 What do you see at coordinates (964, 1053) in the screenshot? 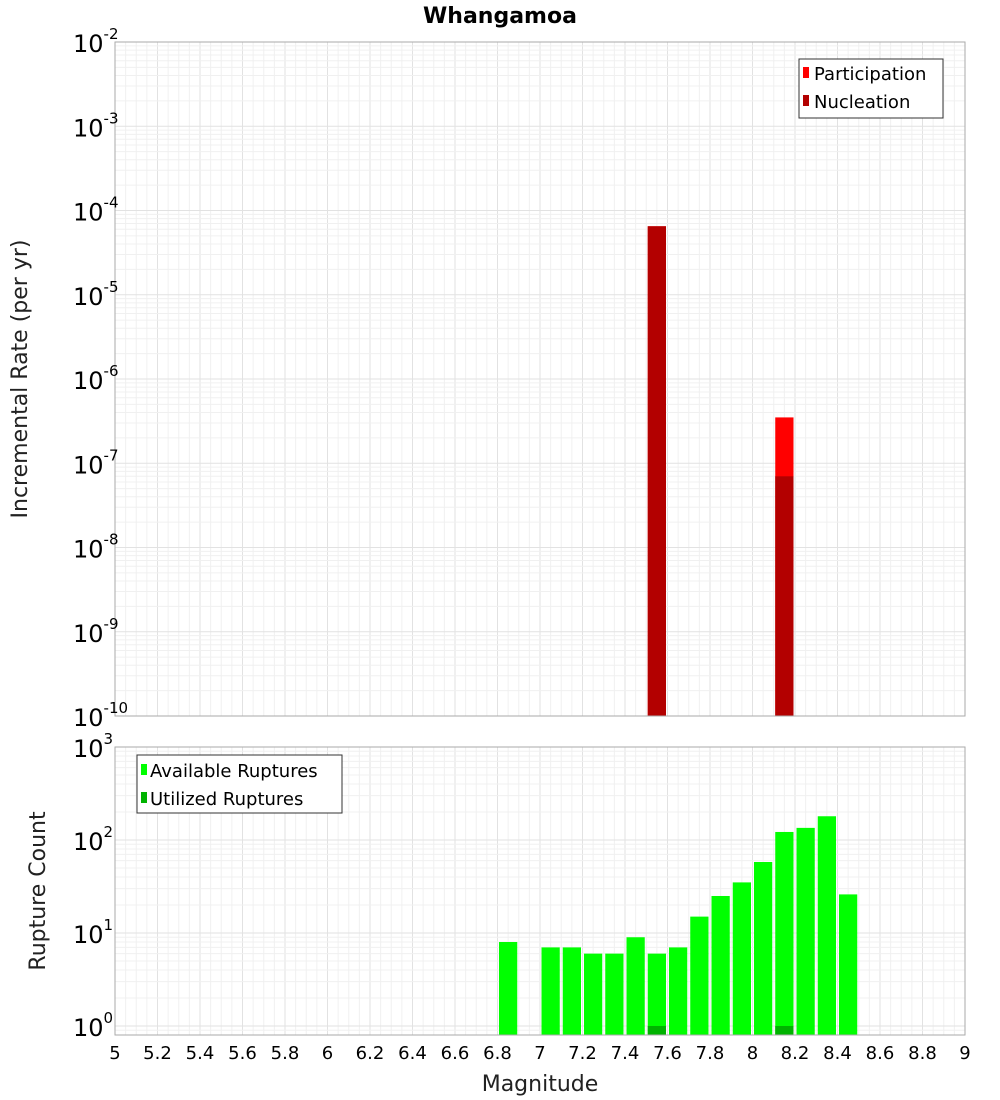
I see `x-tick-label: 9` at bounding box center [964, 1053].